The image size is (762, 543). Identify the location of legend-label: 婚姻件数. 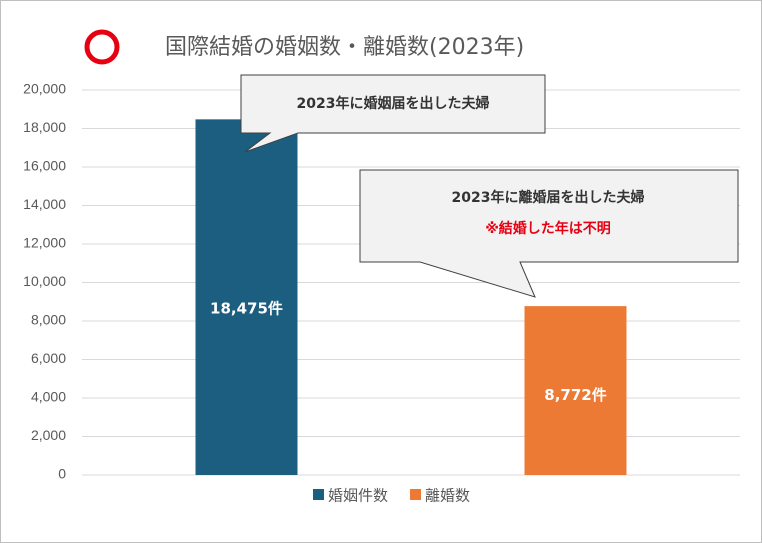
(358, 496).